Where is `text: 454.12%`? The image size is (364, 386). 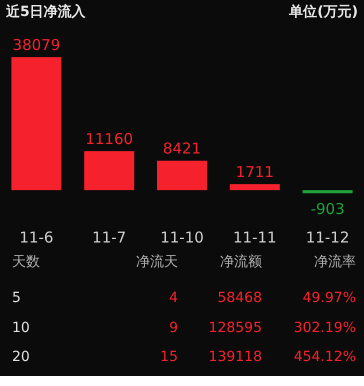 text: 454.12% is located at coordinates (325, 357).